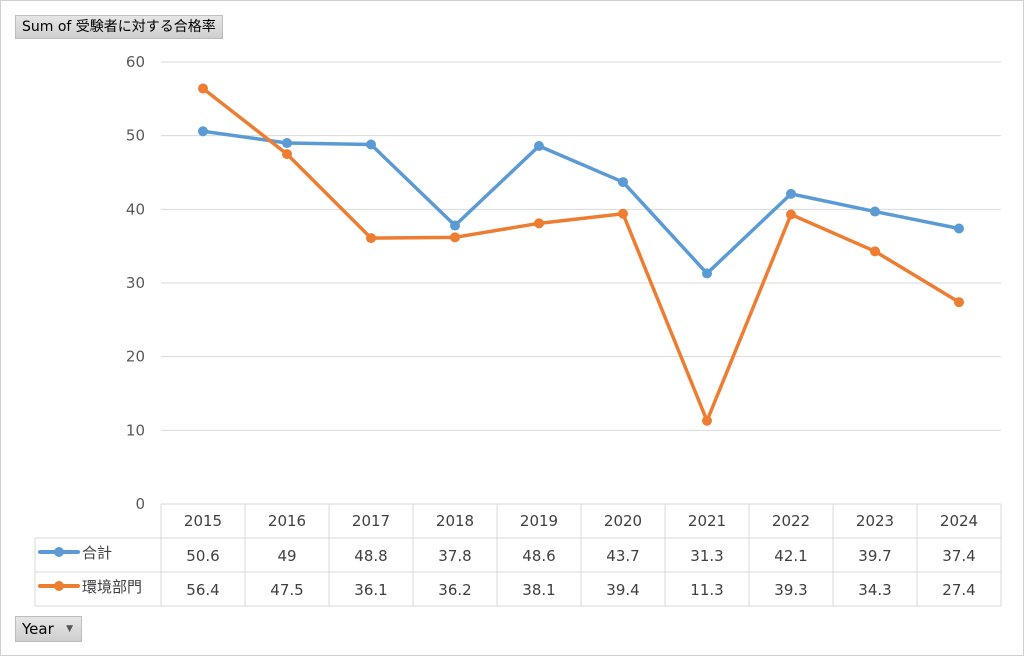 The width and height of the screenshot is (1024, 656). I want to click on year-field-button: Year ▼, so click(48, 629).